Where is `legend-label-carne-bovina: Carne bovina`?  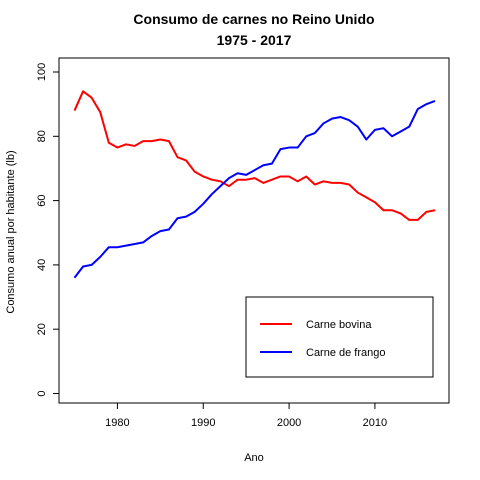 legend-label-carne-bovina: Carne bovina is located at coordinates (339, 325).